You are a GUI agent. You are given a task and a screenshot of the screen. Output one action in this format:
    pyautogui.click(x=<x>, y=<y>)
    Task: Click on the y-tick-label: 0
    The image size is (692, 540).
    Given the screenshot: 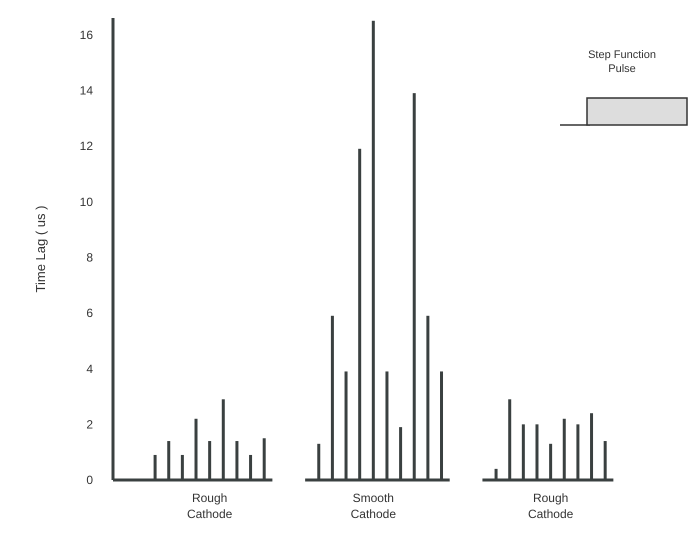 What is the action you would take?
    pyautogui.click(x=90, y=480)
    